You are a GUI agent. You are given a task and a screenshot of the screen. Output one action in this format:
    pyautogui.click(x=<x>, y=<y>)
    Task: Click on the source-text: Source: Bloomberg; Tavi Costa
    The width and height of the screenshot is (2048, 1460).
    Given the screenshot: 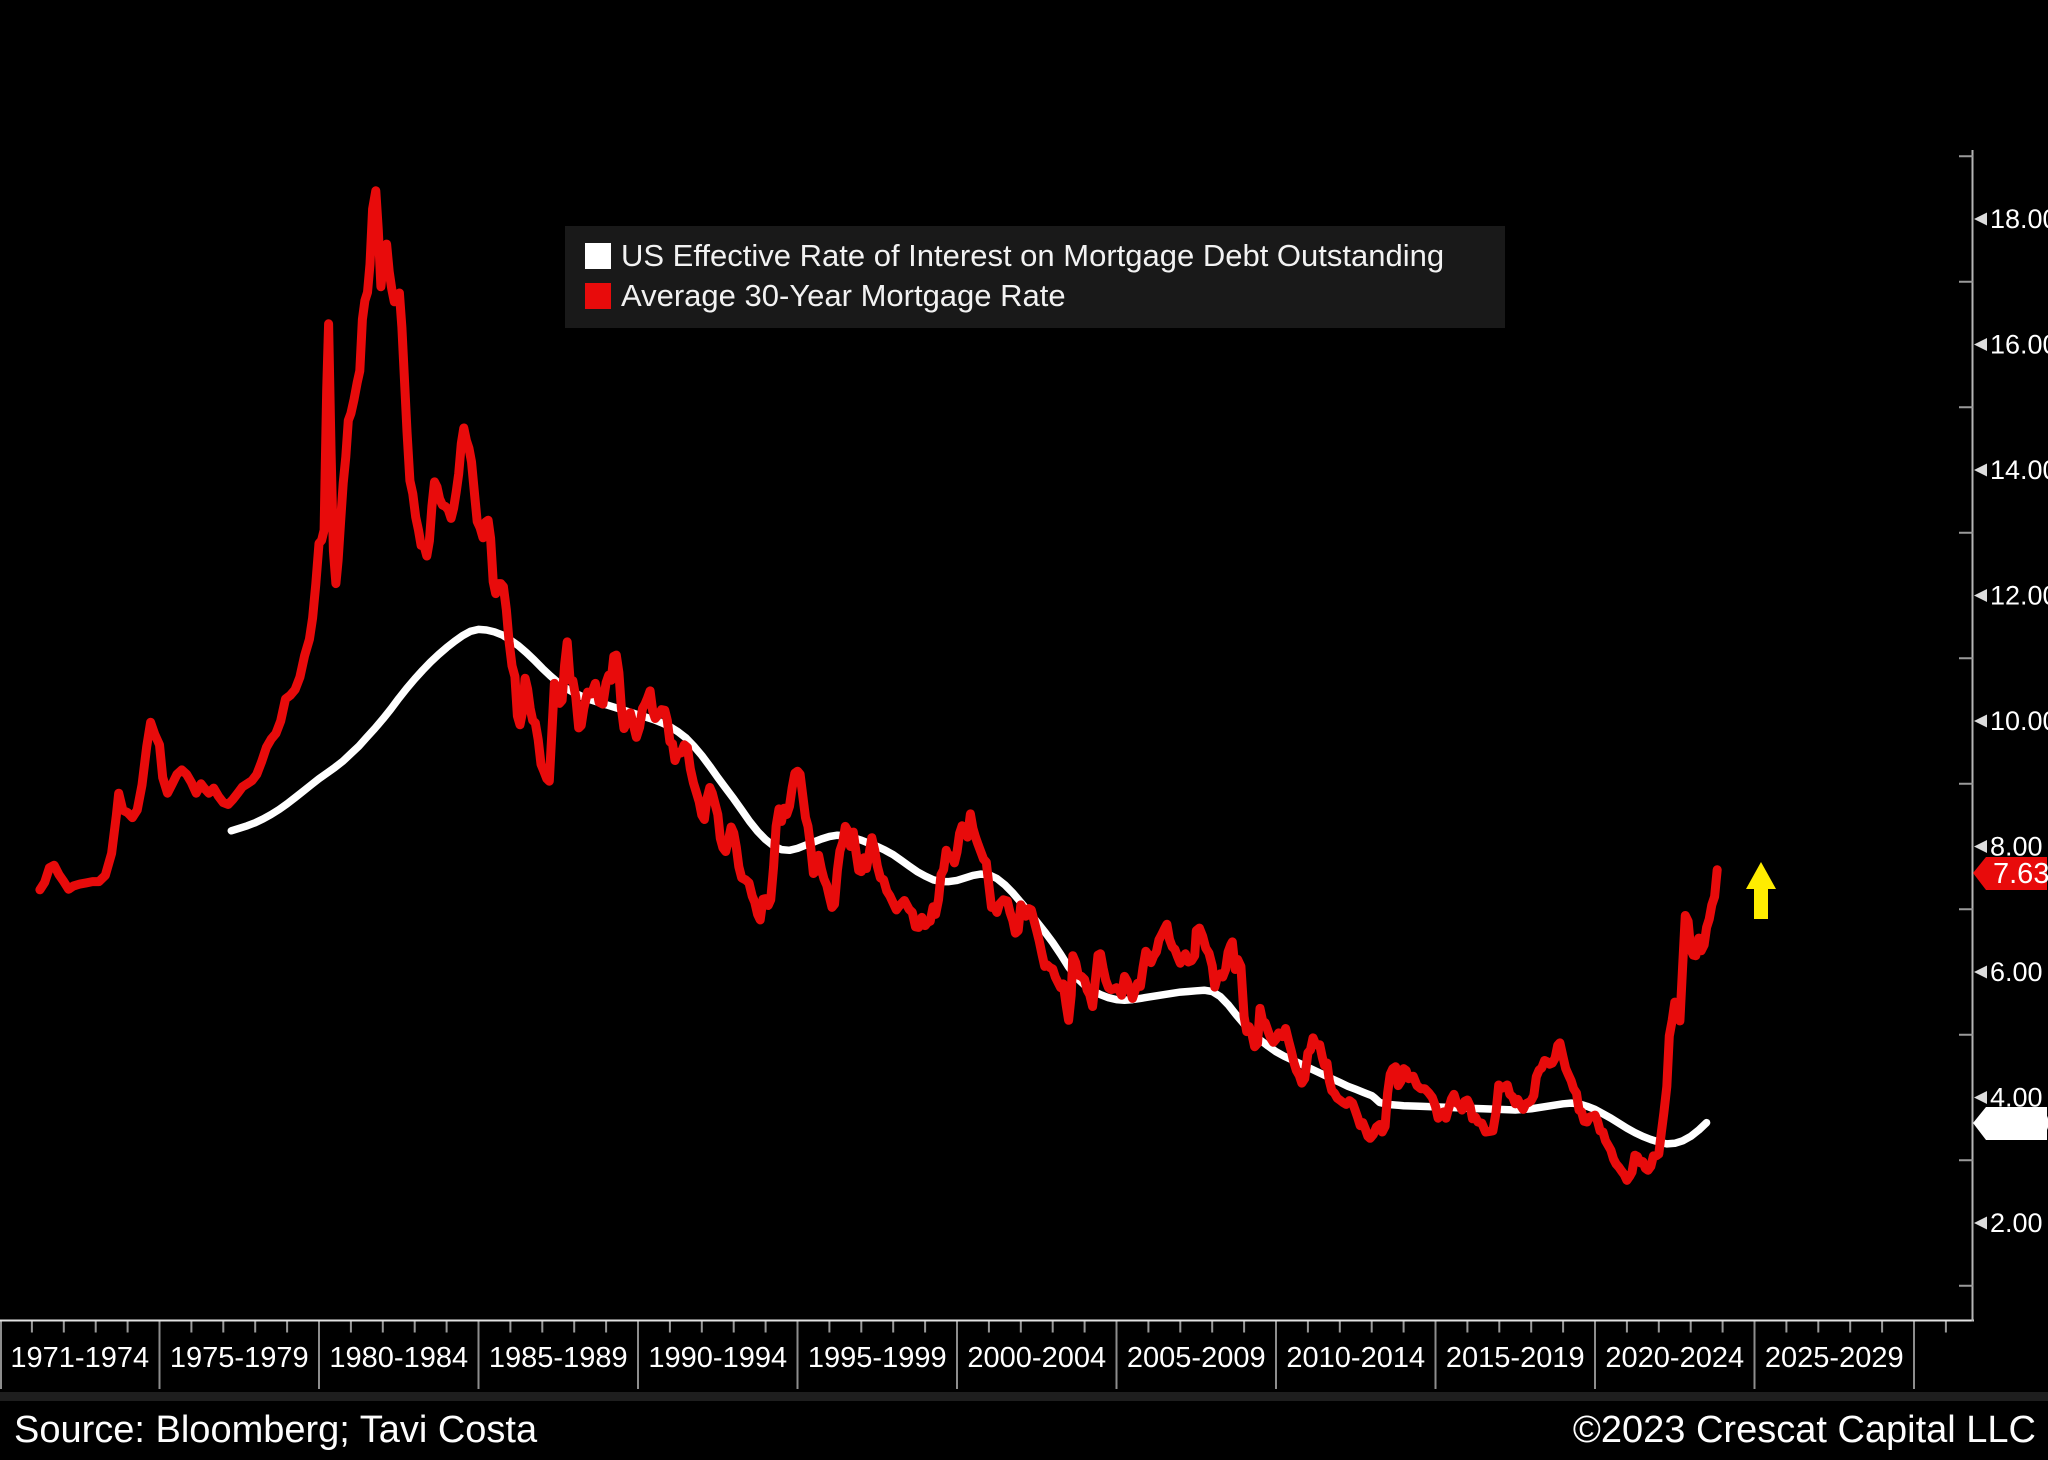 What is the action you would take?
    pyautogui.click(x=276, y=1430)
    